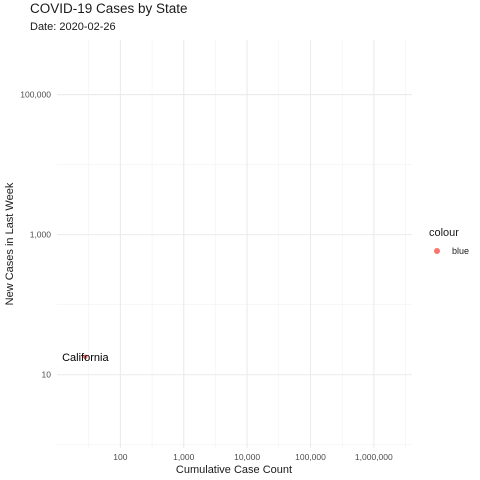  Describe the element at coordinates (10, 243) in the screenshot. I see `y-axis-title: New Cases in Last Week` at that location.